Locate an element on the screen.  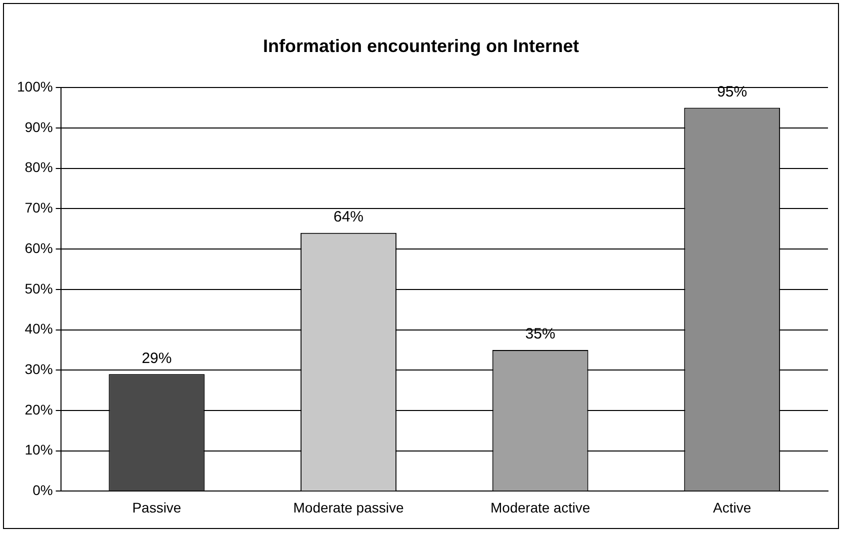
y-tick-label: 0% is located at coordinates (42, 490).